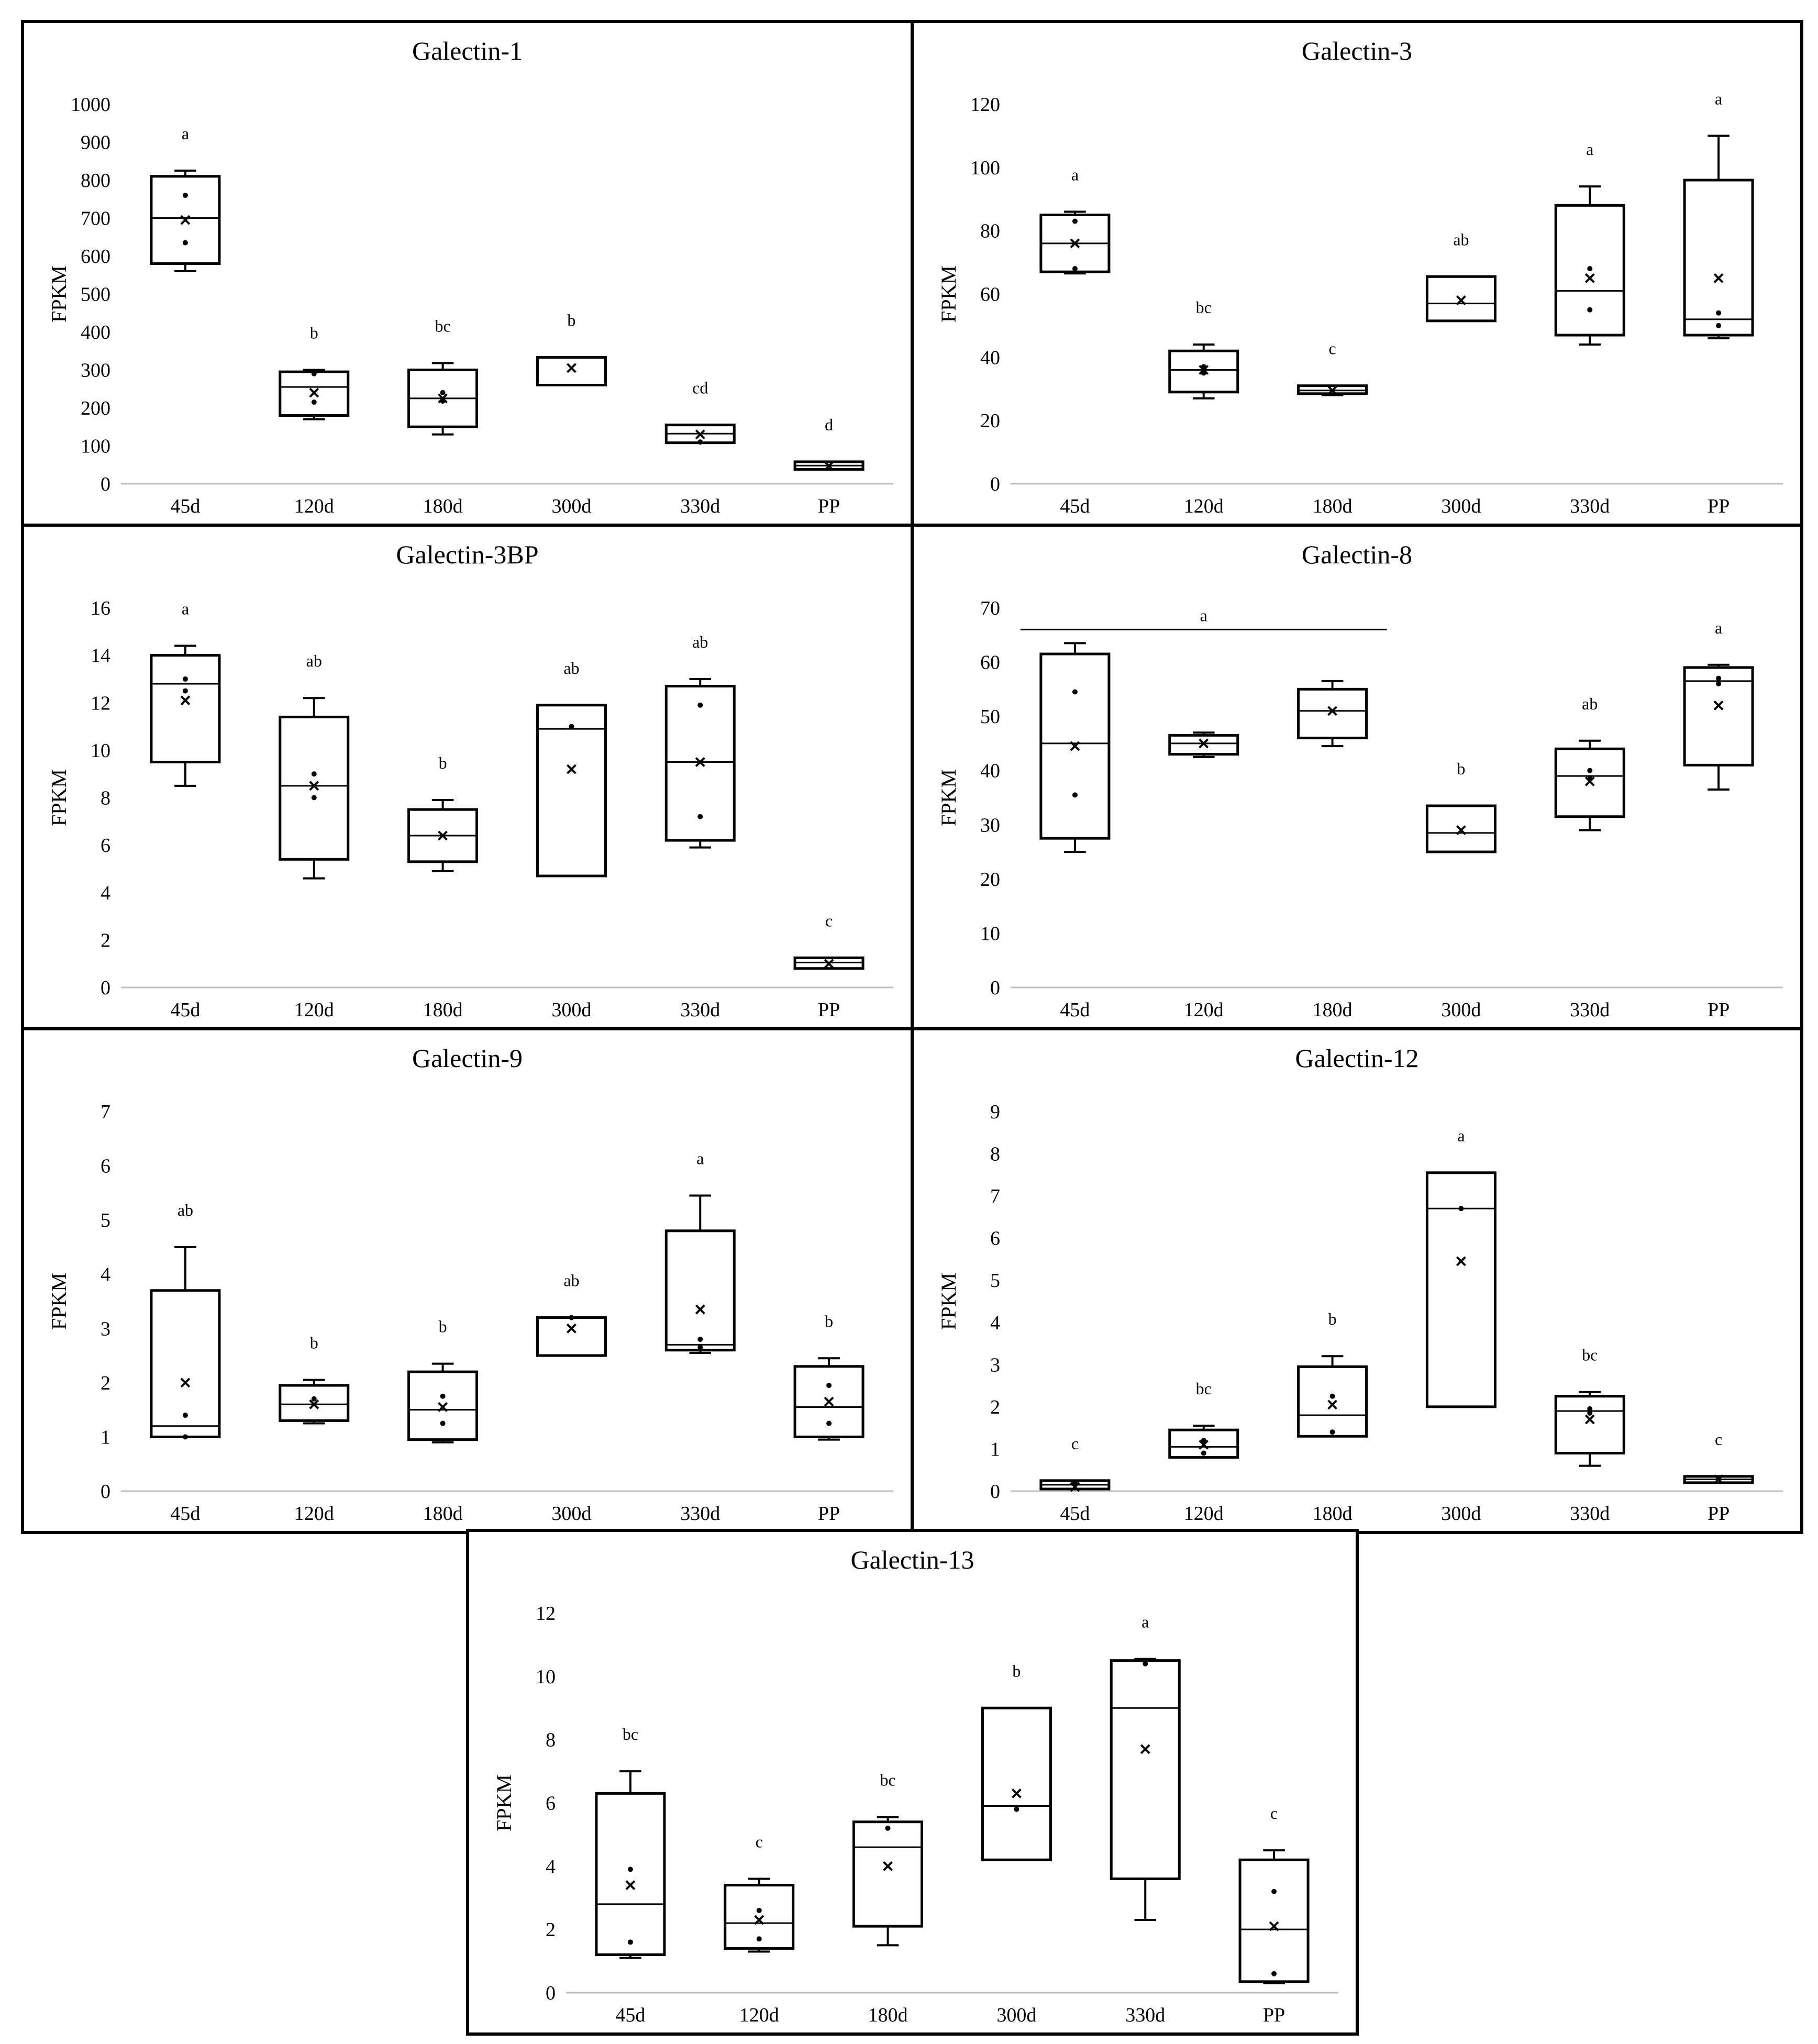 This screenshot has width=1818, height=2044. What do you see at coordinates (1145, 1622) in the screenshot?
I see `significance-label: a` at bounding box center [1145, 1622].